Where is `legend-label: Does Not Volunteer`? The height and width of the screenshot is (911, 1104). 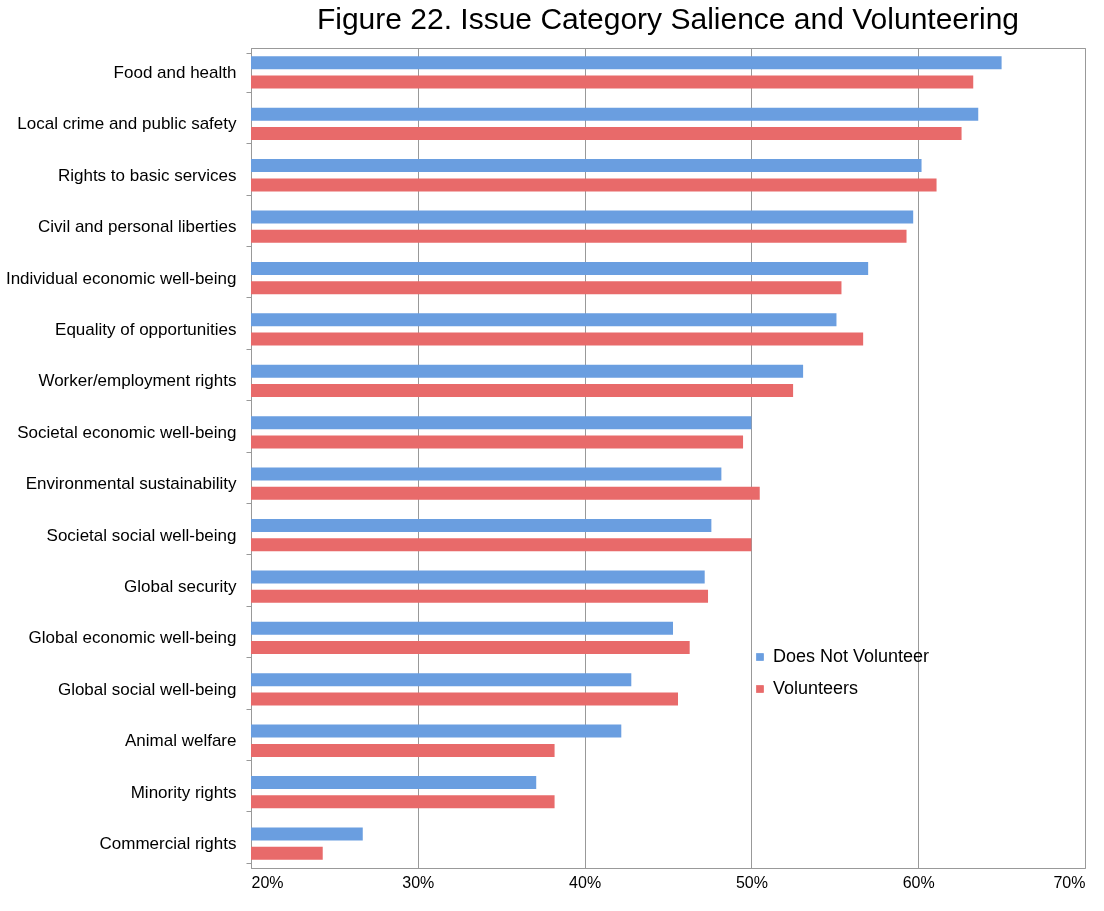
legend-label: Does Not Volunteer is located at coordinates (851, 656).